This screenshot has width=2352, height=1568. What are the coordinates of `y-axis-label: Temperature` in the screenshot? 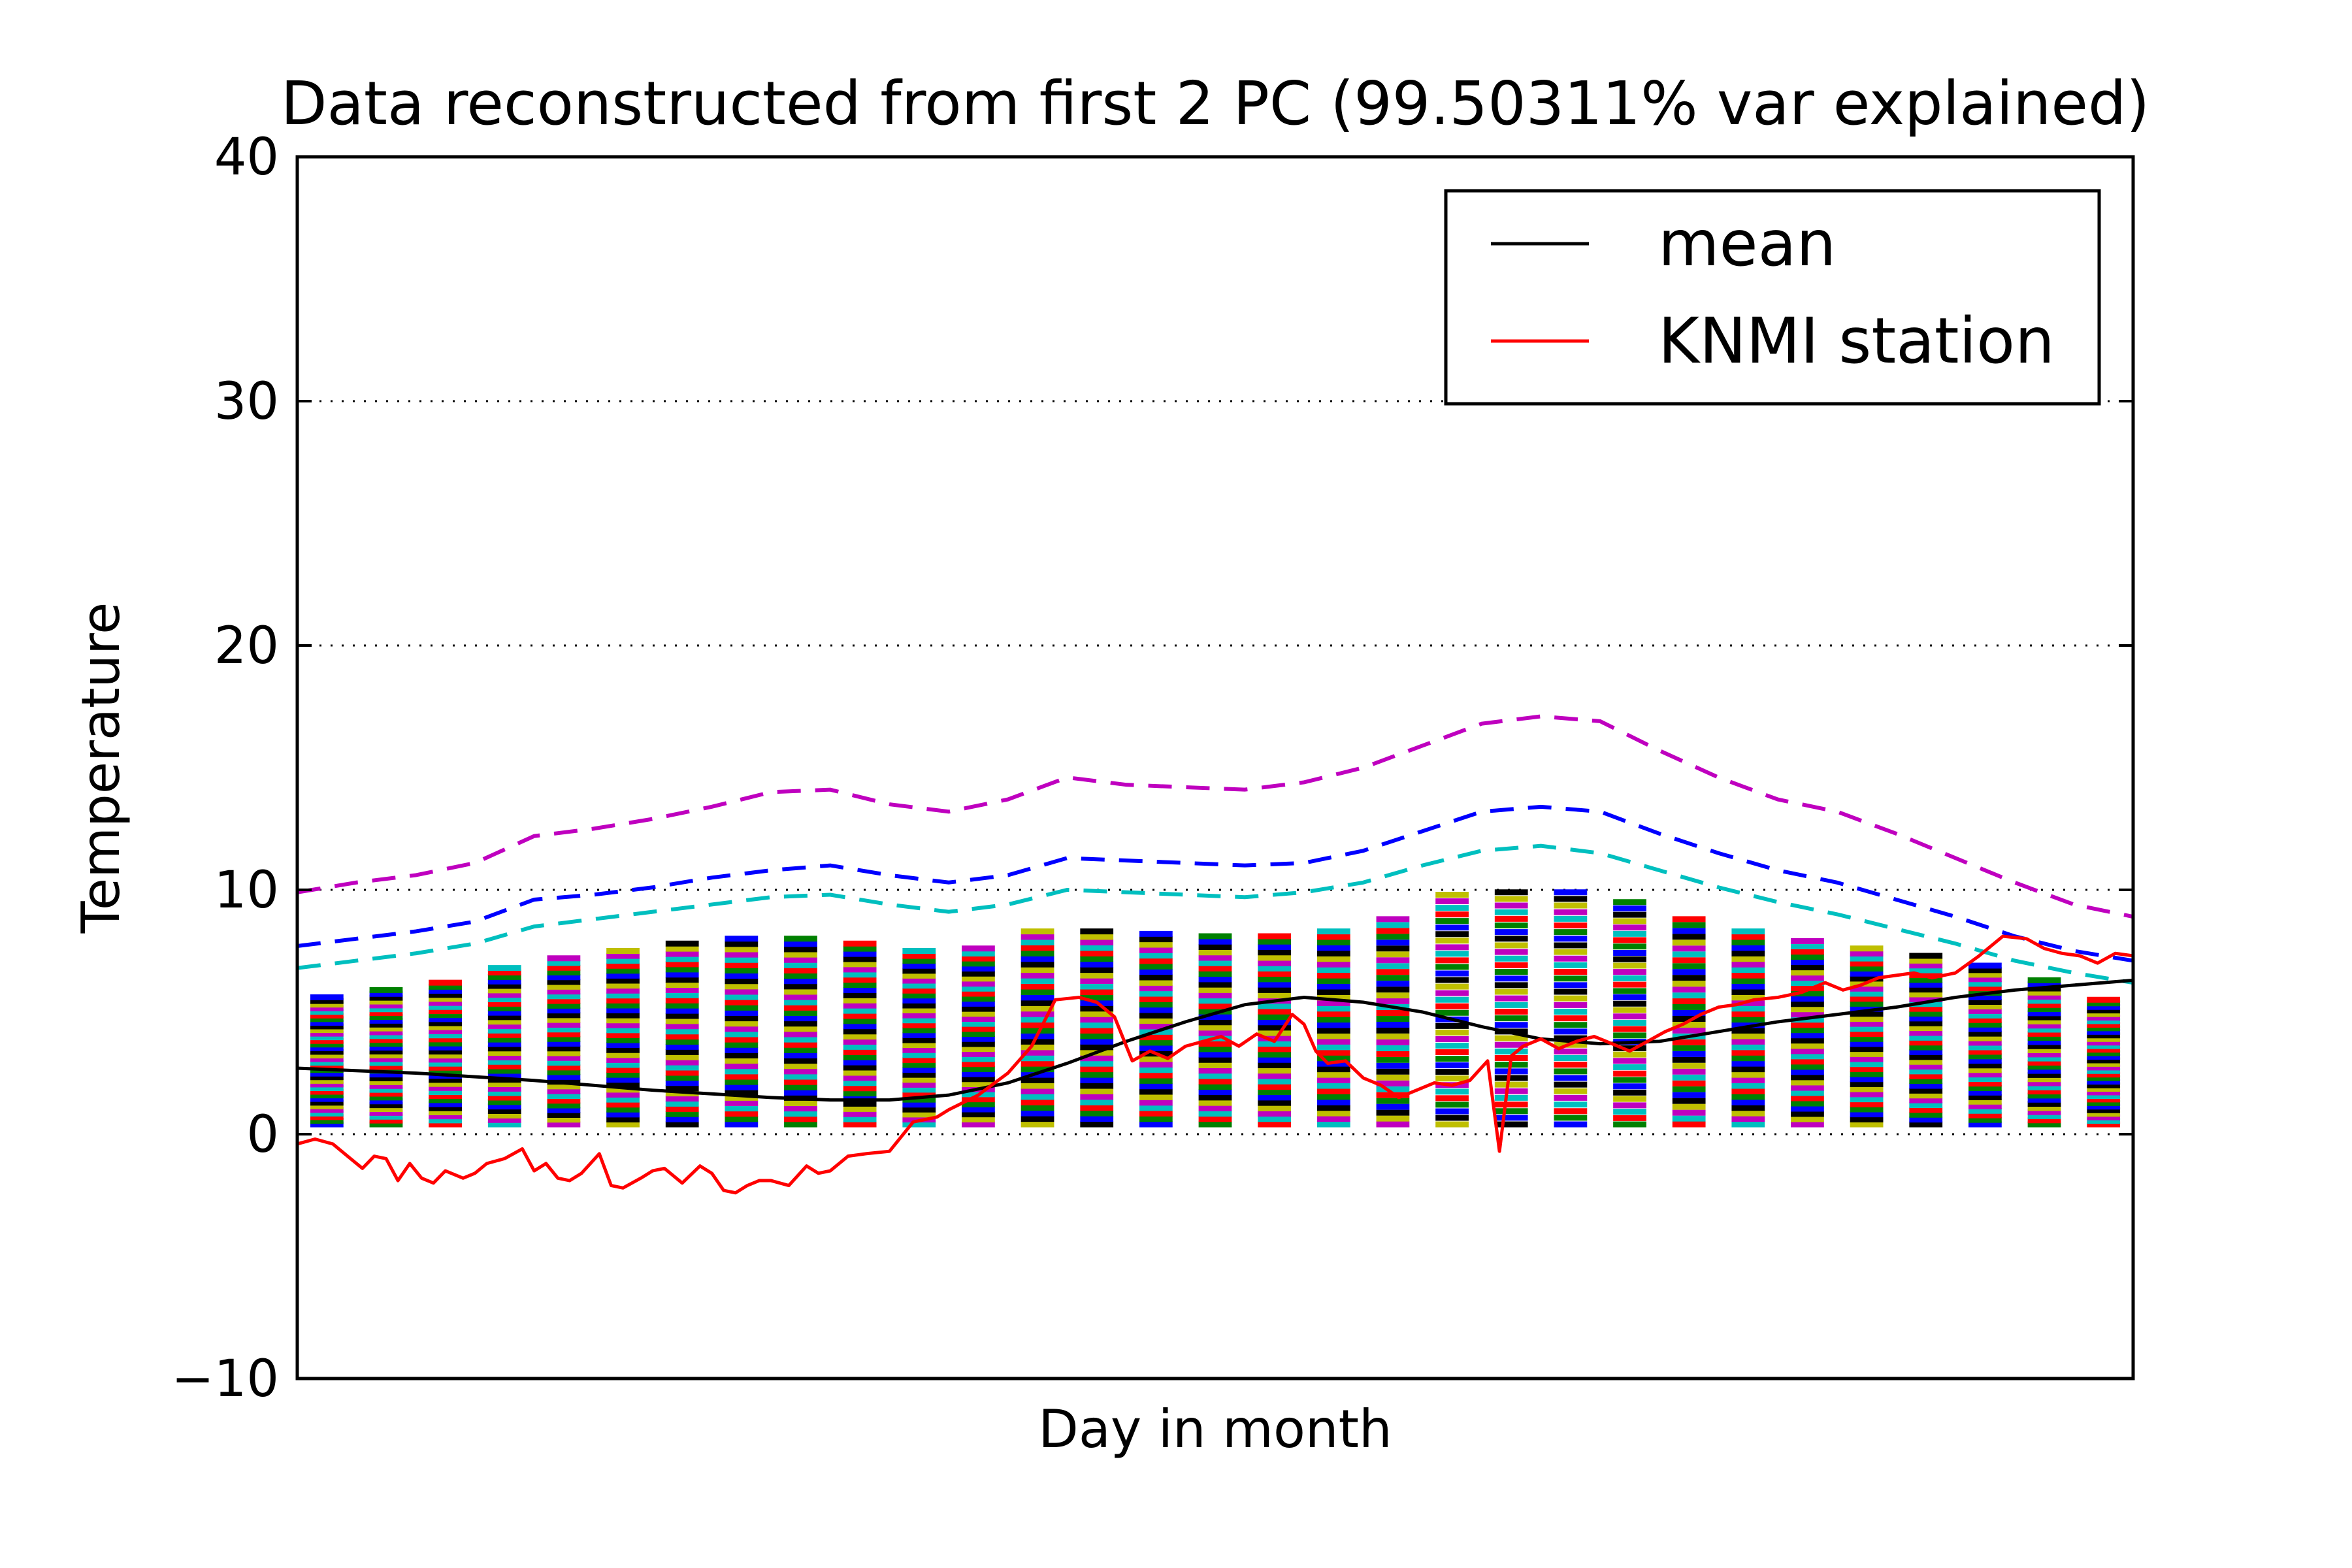 It's located at (101, 768).